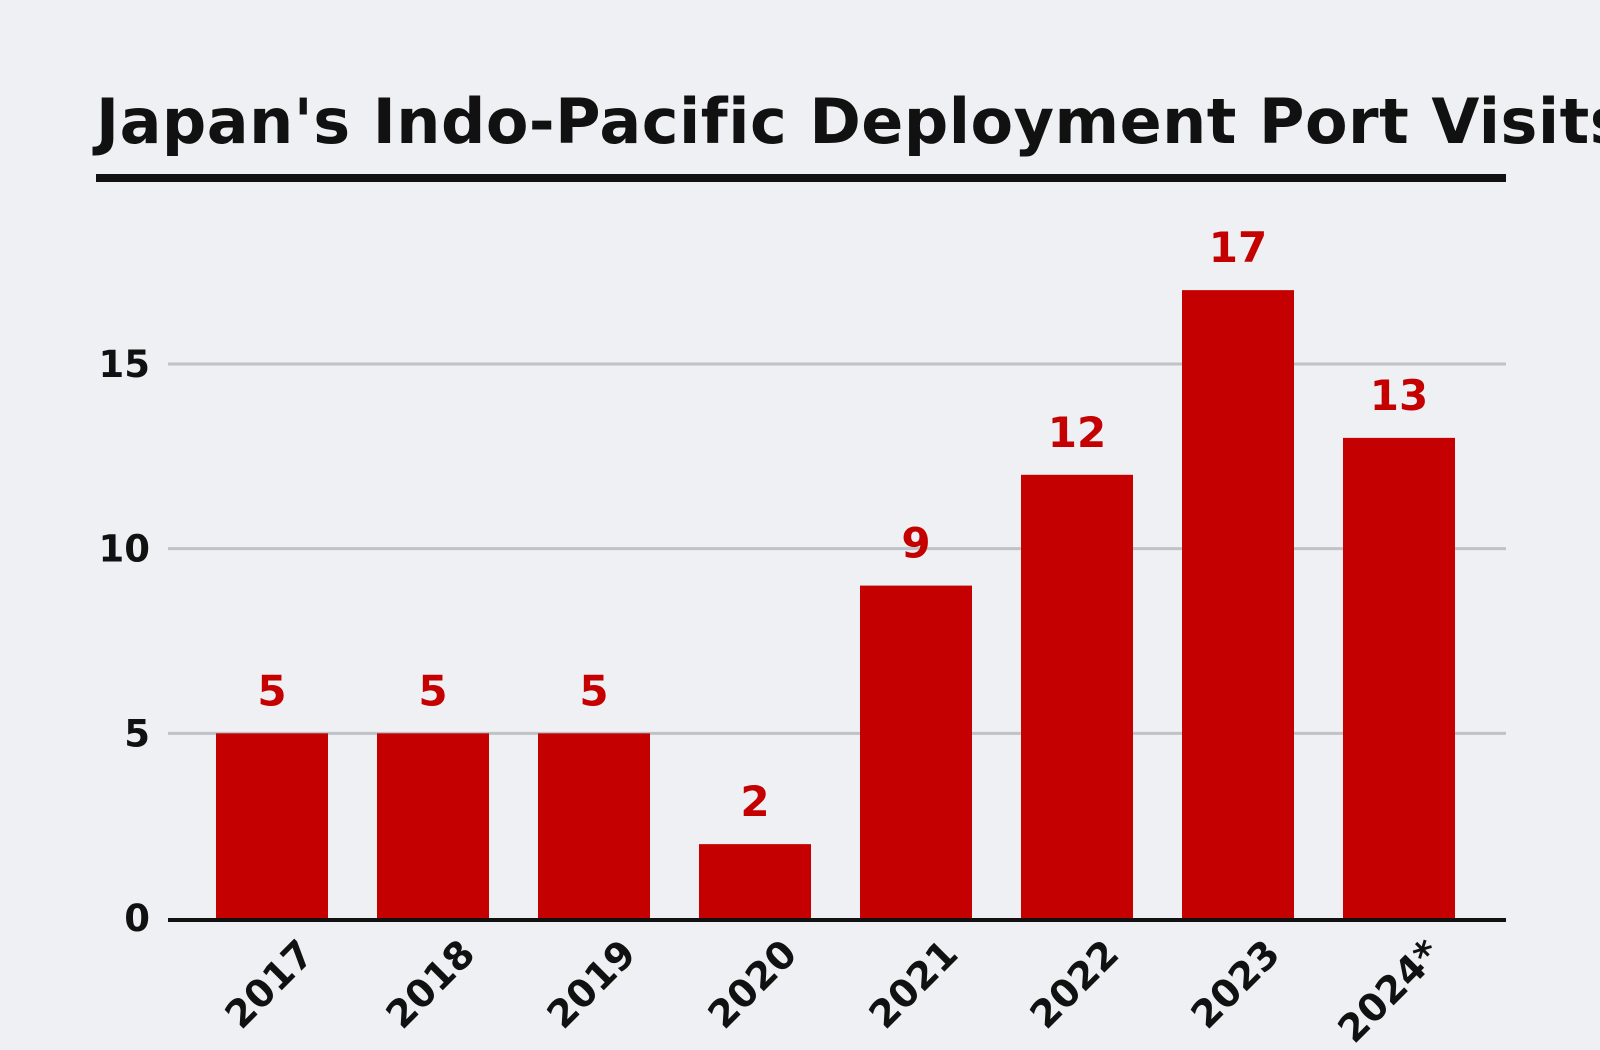 This screenshot has height=1050, width=1600. Describe the element at coordinates (1077, 432) in the screenshot. I see `data-label-2022: 12` at that location.